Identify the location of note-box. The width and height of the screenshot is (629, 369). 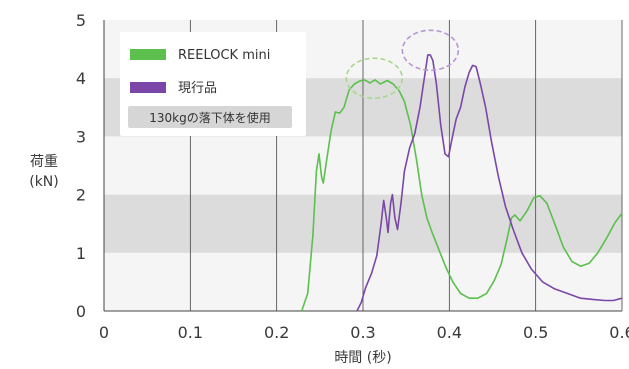
(210, 117).